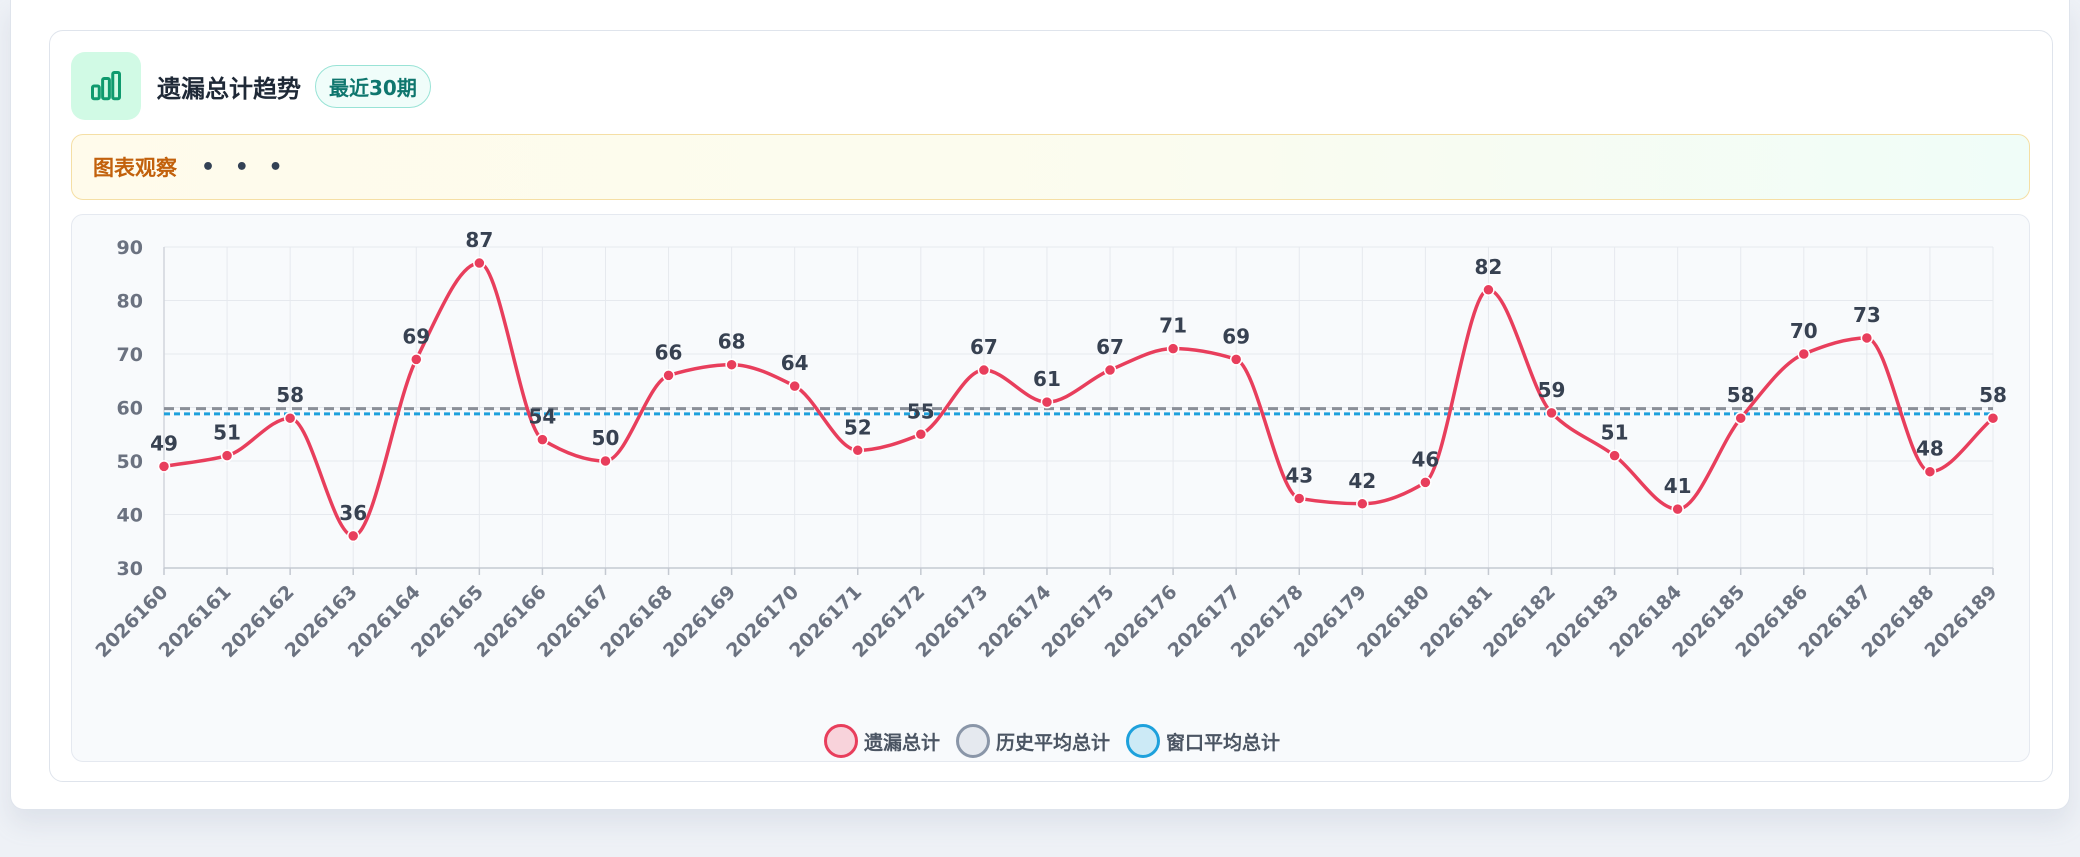 Image resolution: width=2080 pixels, height=857 pixels. I want to click on y-tick-label: 70, so click(130, 355).